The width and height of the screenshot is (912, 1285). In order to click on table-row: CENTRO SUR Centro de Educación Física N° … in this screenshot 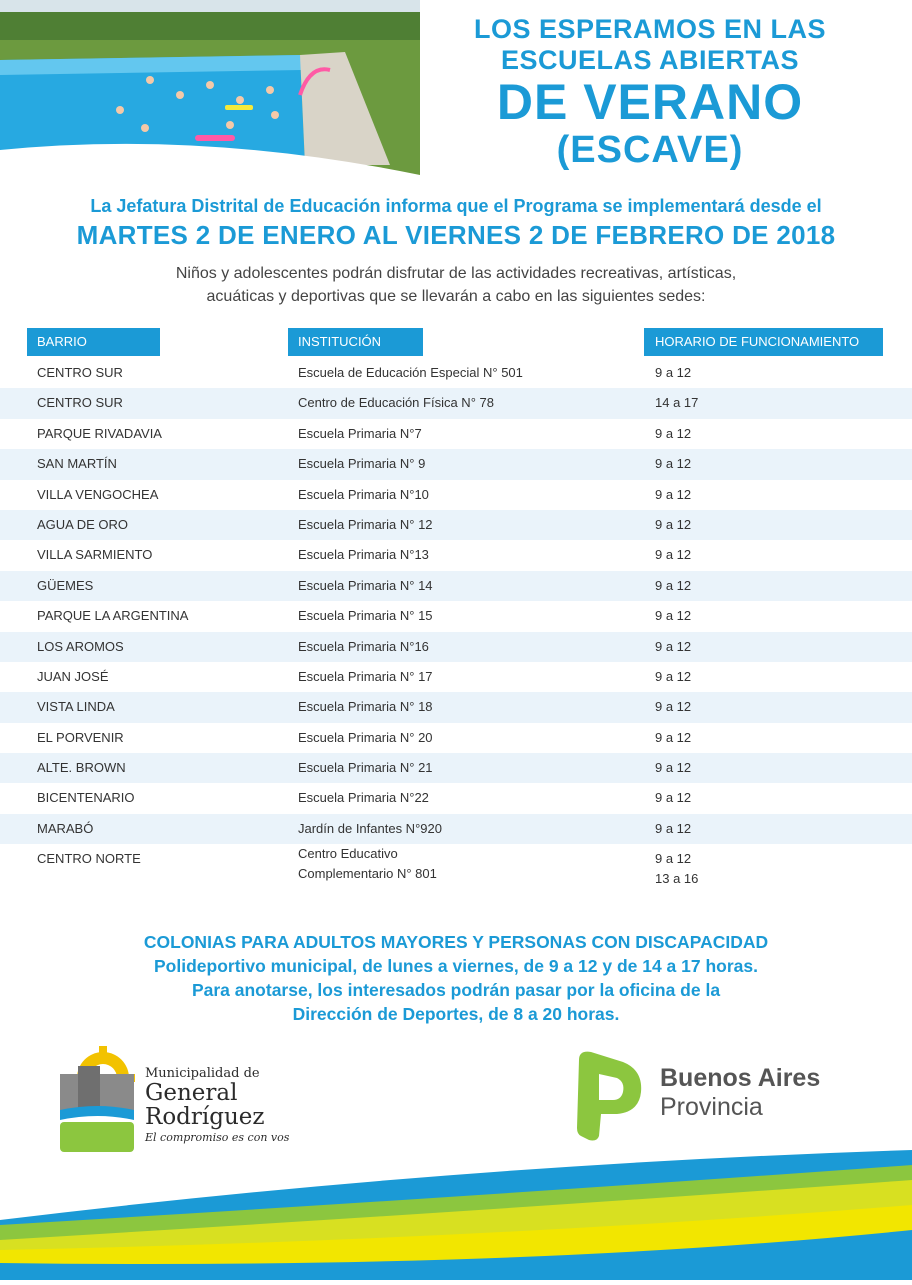, I will do `click(456, 403)`.